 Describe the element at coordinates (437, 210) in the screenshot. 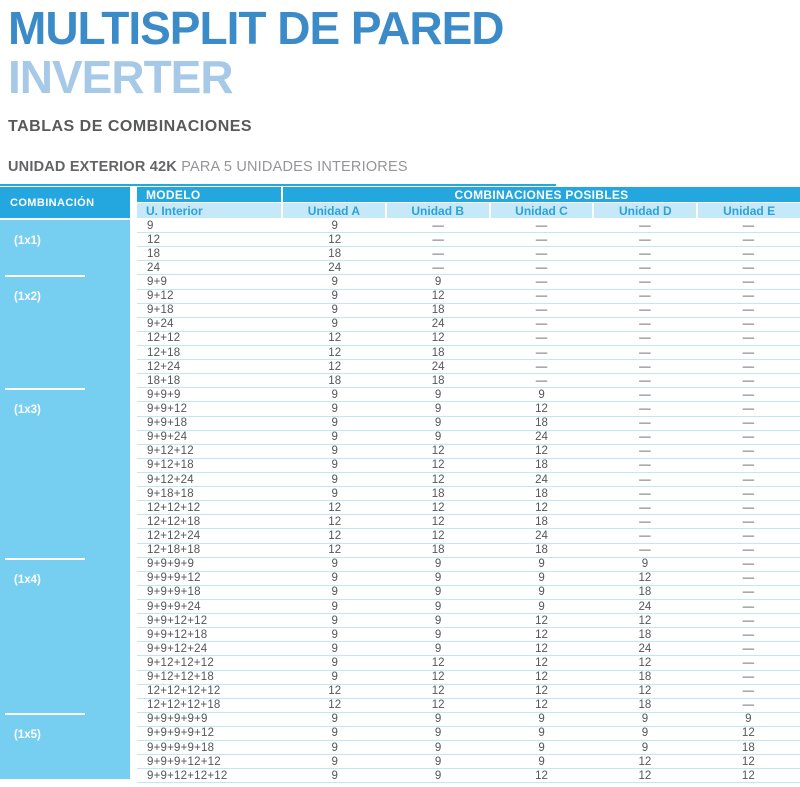

I see `unit-column-header: Unidad B` at that location.